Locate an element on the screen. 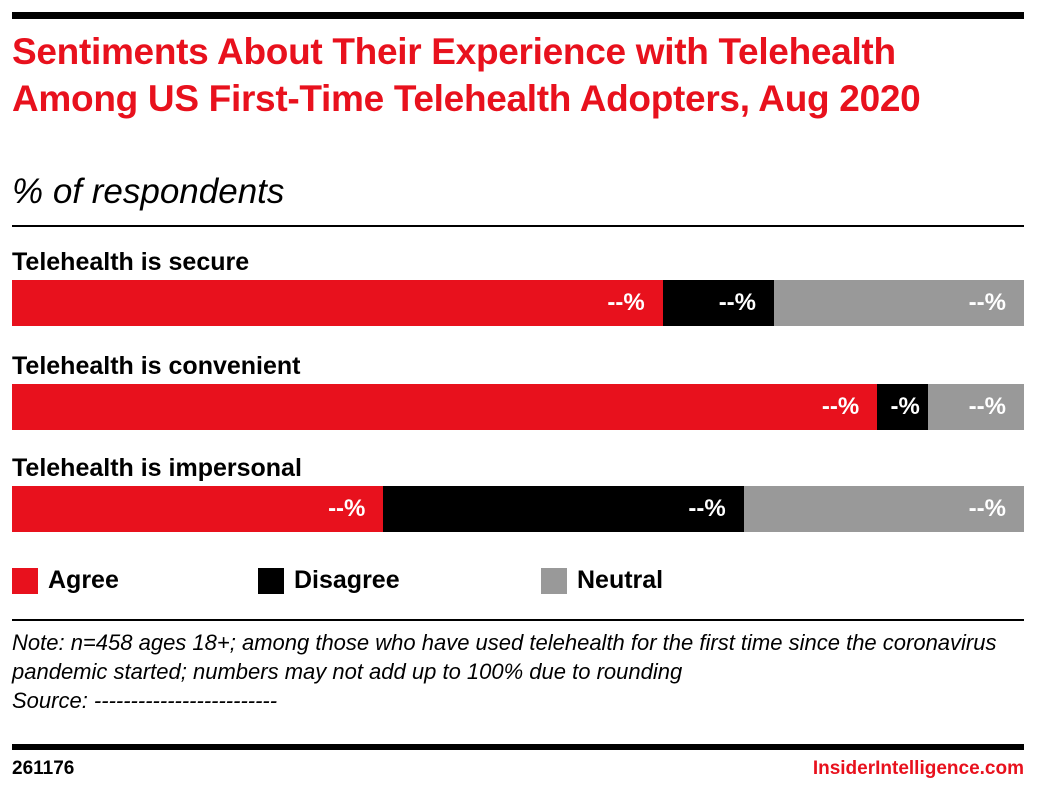 This screenshot has width=1038, height=793. legend-label-disagree: Disagree is located at coordinates (347, 580).